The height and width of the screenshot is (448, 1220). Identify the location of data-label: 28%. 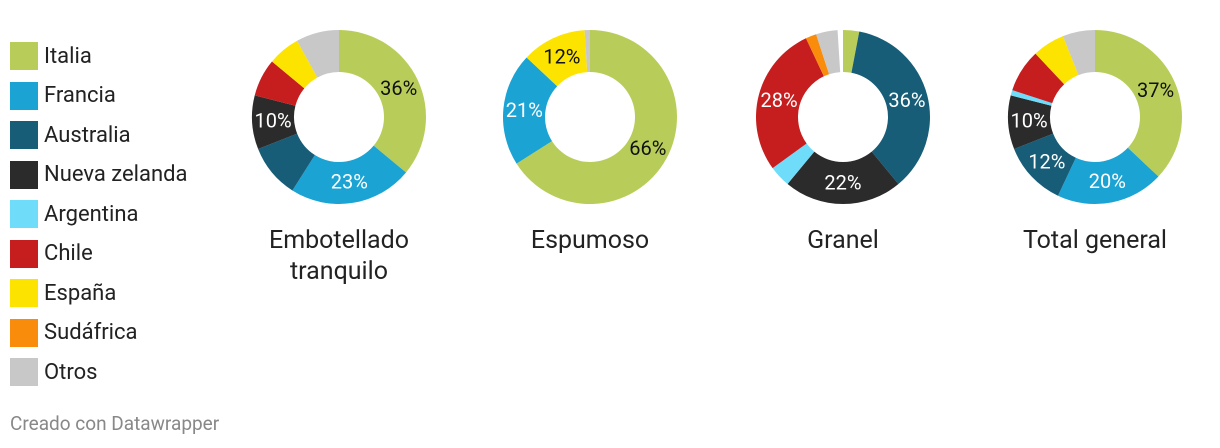
(779, 100).